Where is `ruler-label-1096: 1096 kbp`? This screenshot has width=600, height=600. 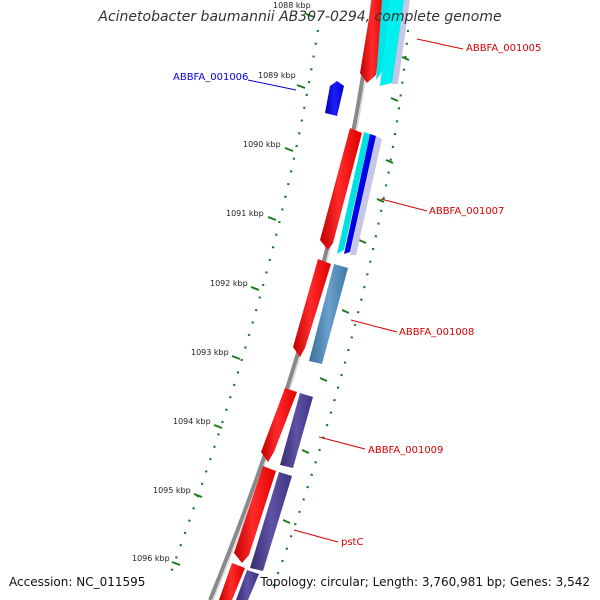
ruler-label-1096: 1096 kbp is located at coordinates (151, 558).